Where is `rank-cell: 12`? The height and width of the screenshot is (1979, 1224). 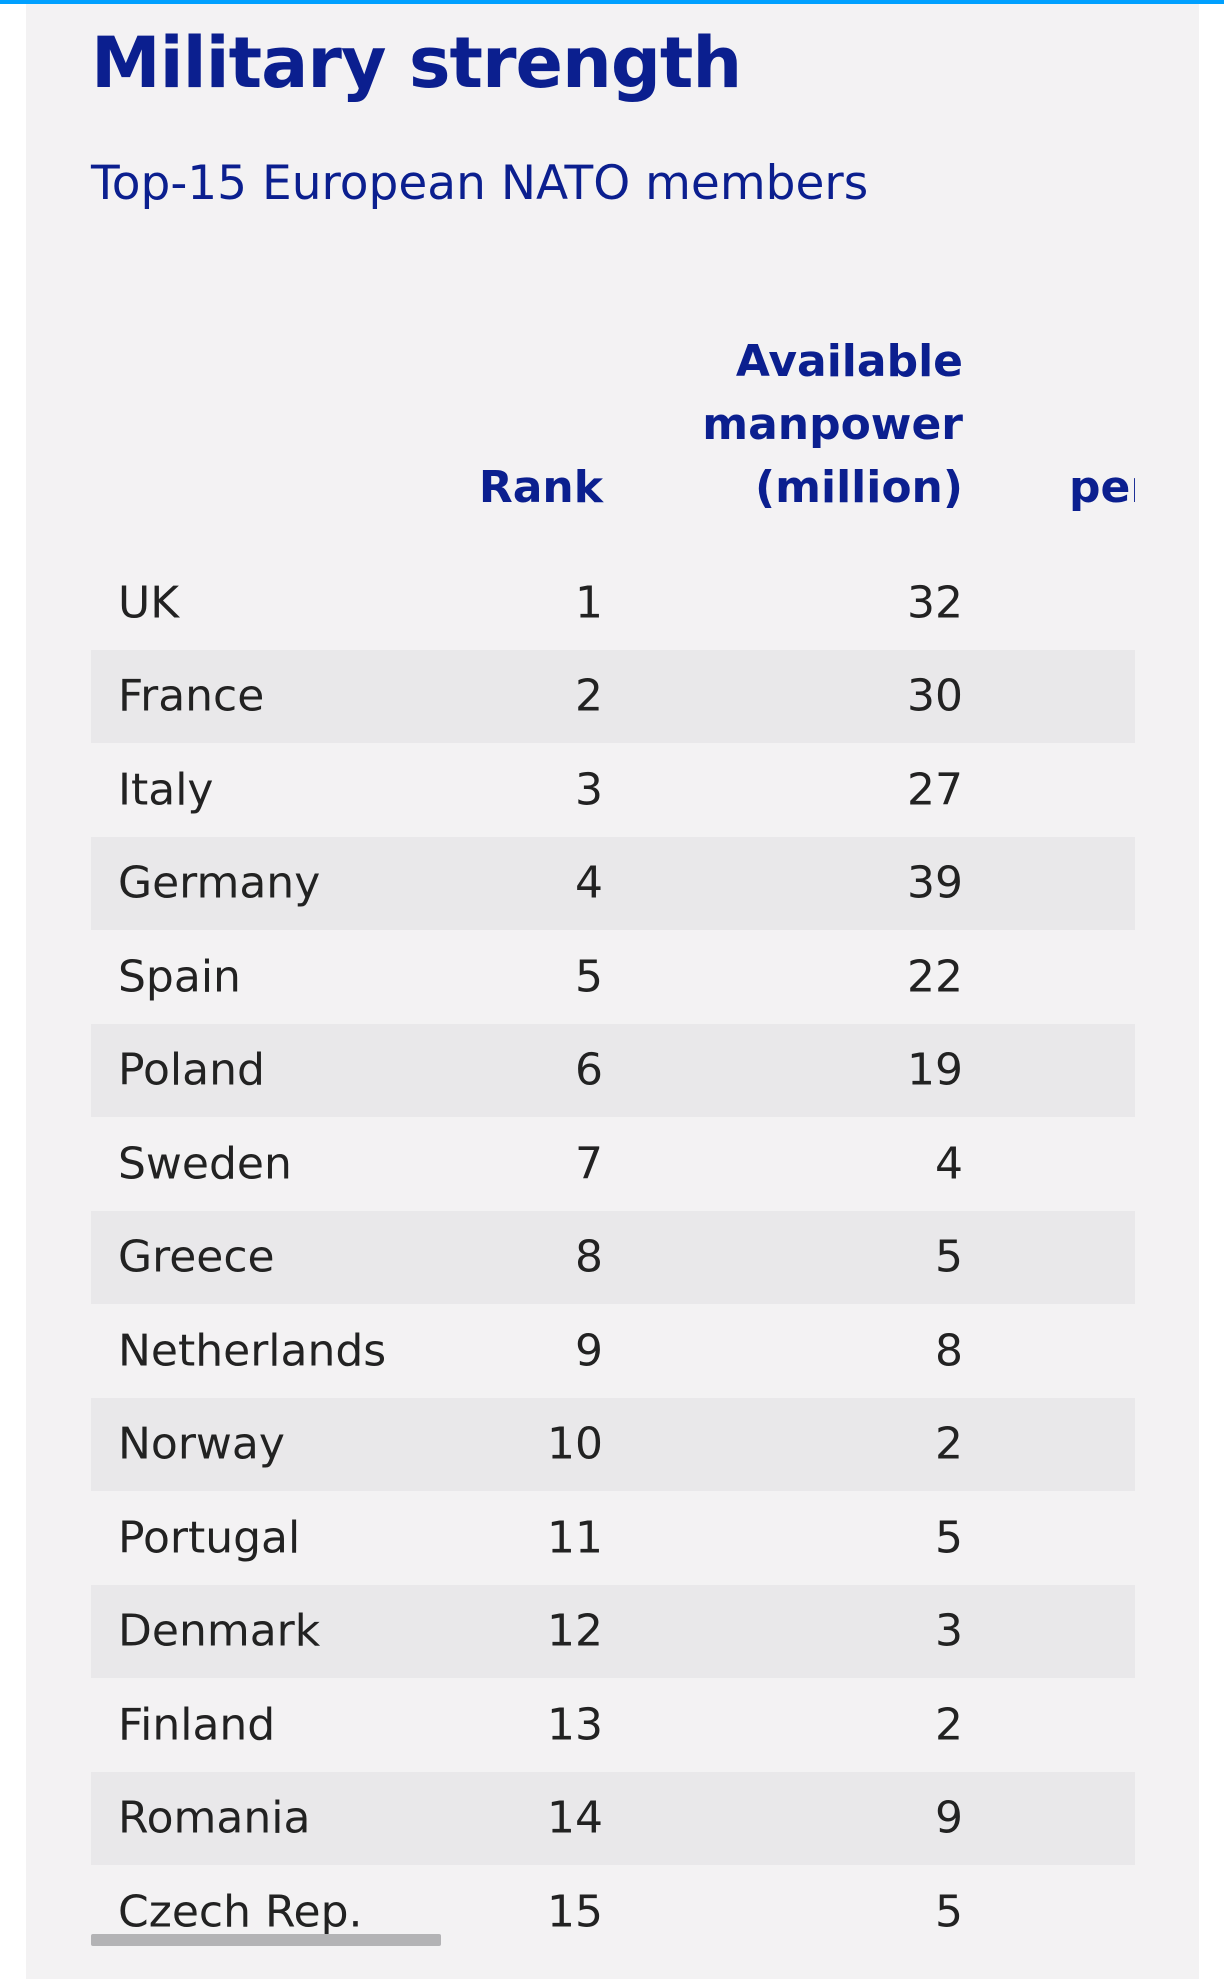
rank-cell: 12 is located at coordinates (575, 1631).